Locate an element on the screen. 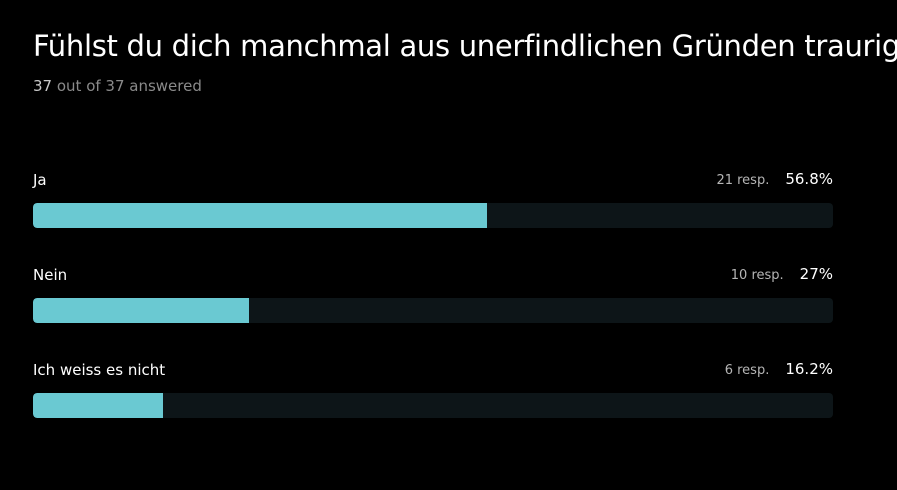 Image resolution: width=897 pixels, height=490 pixels. option-percent: 16.2% is located at coordinates (809, 369).